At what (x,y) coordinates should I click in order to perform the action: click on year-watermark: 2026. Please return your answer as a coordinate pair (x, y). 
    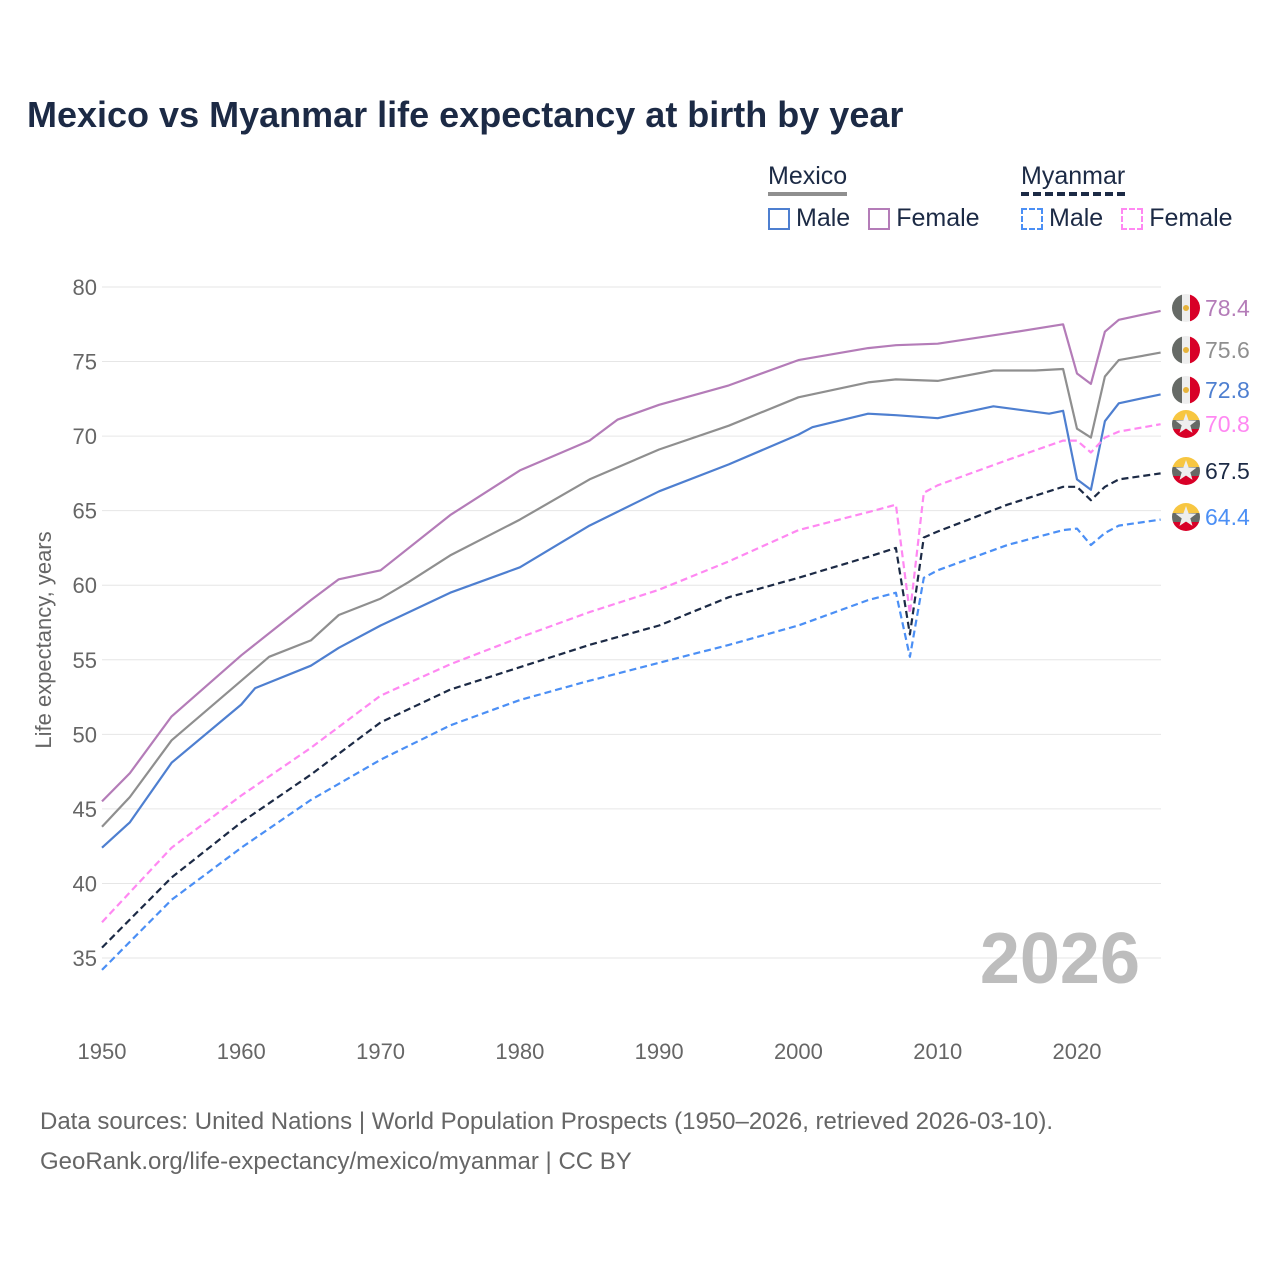
    Looking at the image, I should click on (1060, 959).